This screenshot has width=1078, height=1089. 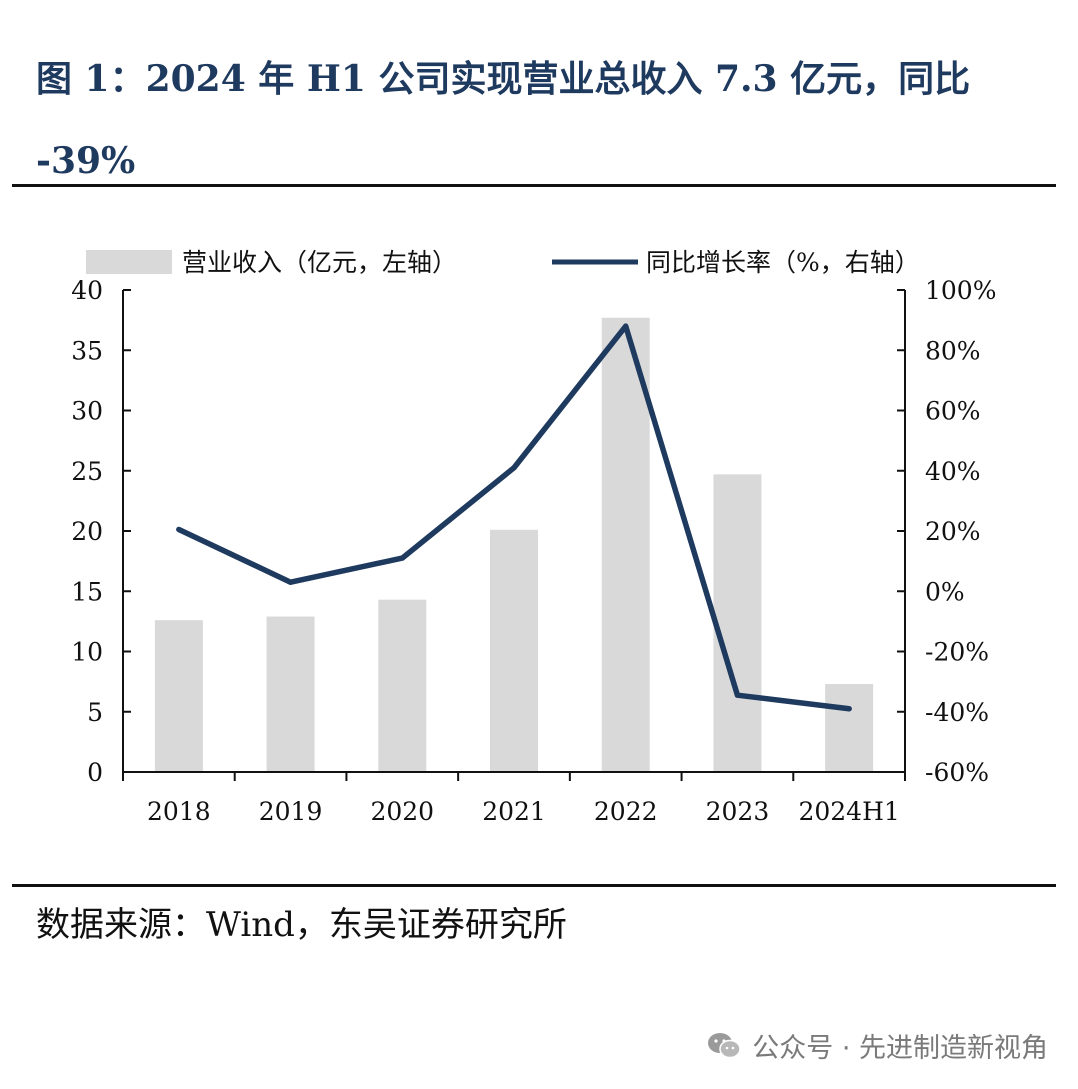 I want to click on y-right-tick-label: 100%, so click(x=960, y=290).